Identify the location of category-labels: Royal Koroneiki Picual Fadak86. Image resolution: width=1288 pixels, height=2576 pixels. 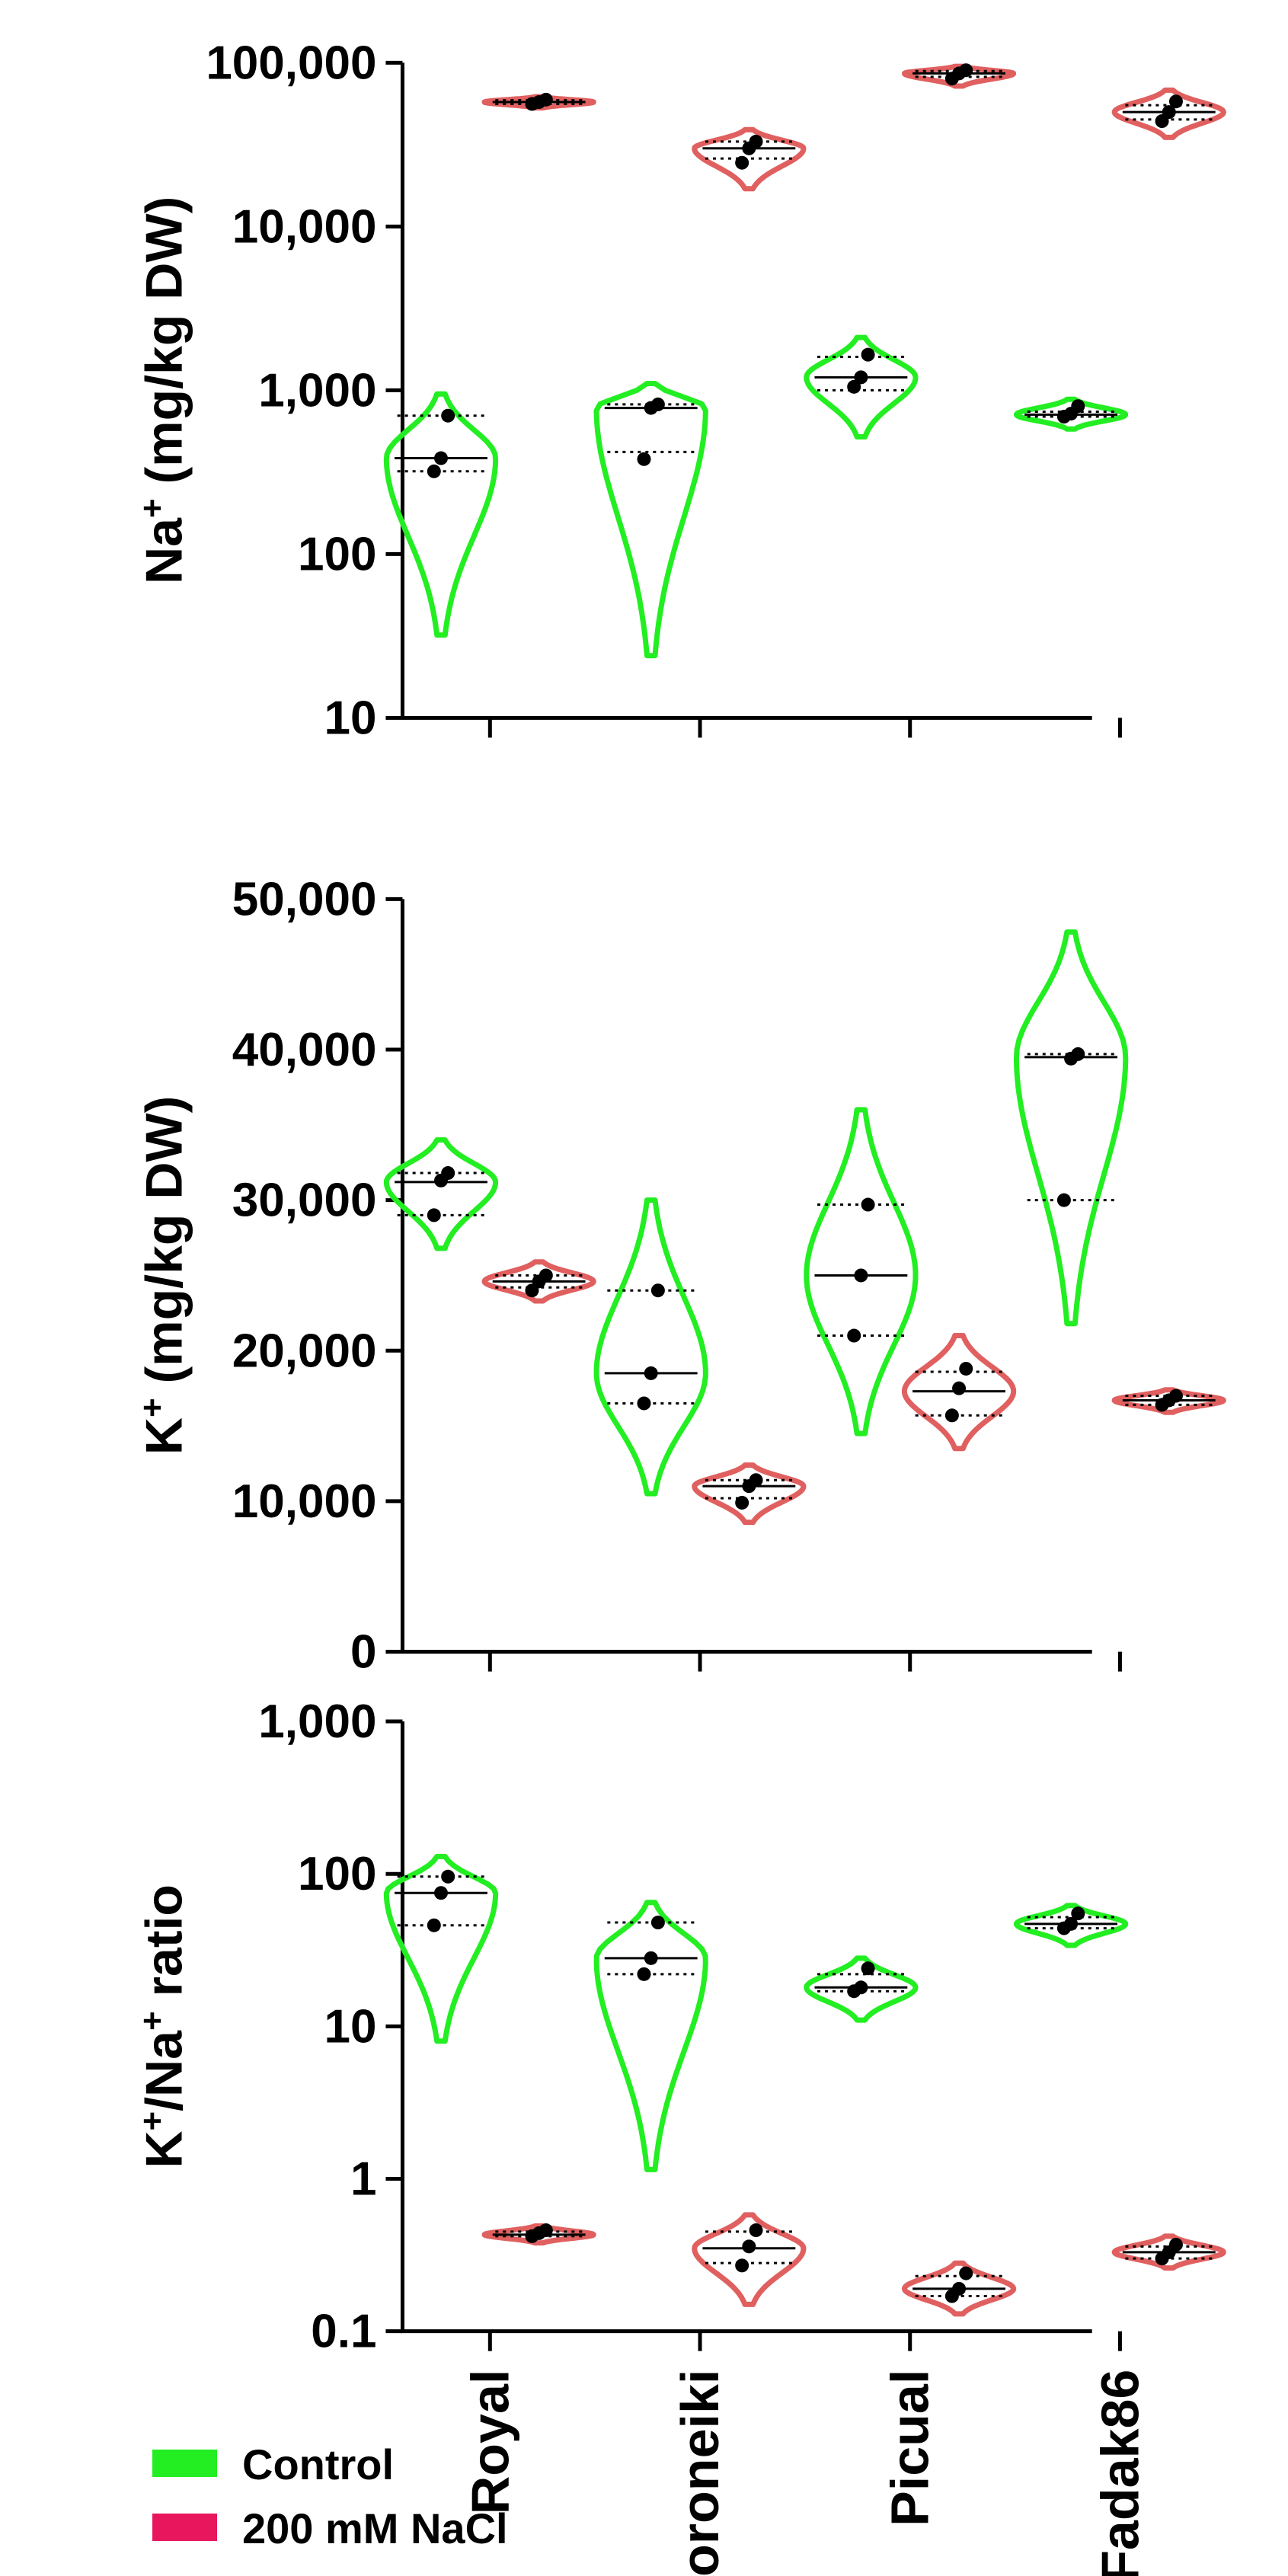
(804, 2473).